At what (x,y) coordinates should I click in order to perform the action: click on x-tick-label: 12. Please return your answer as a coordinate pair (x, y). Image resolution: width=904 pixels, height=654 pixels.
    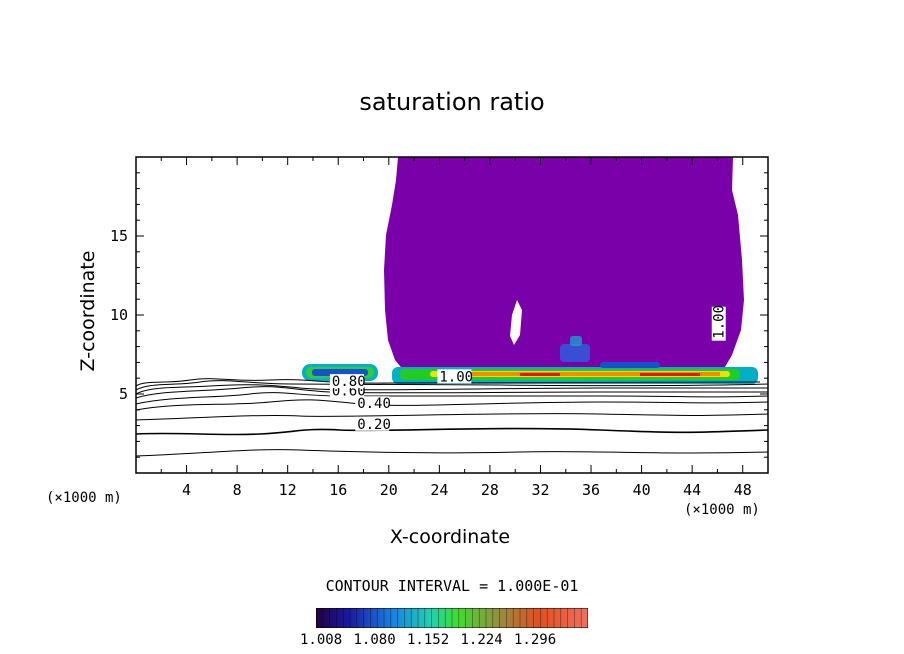
    Looking at the image, I should click on (288, 490).